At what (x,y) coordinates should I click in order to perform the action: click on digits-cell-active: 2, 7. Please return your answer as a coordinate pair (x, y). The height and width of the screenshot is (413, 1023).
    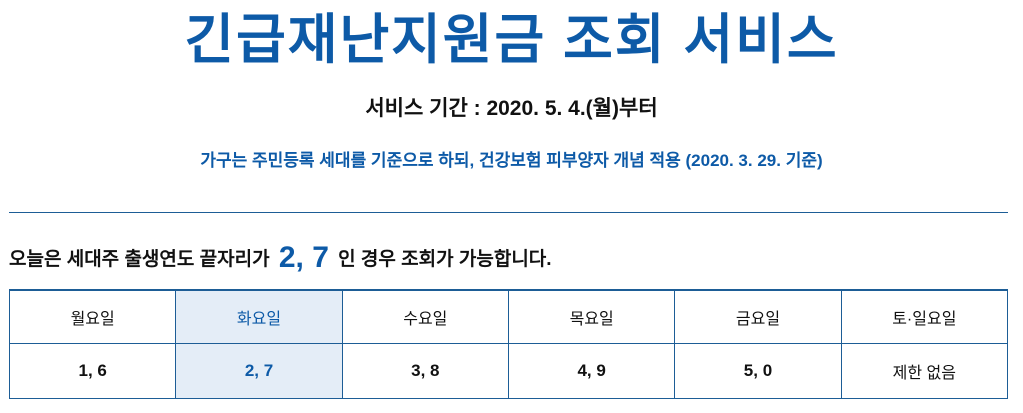
    Looking at the image, I should click on (259, 371).